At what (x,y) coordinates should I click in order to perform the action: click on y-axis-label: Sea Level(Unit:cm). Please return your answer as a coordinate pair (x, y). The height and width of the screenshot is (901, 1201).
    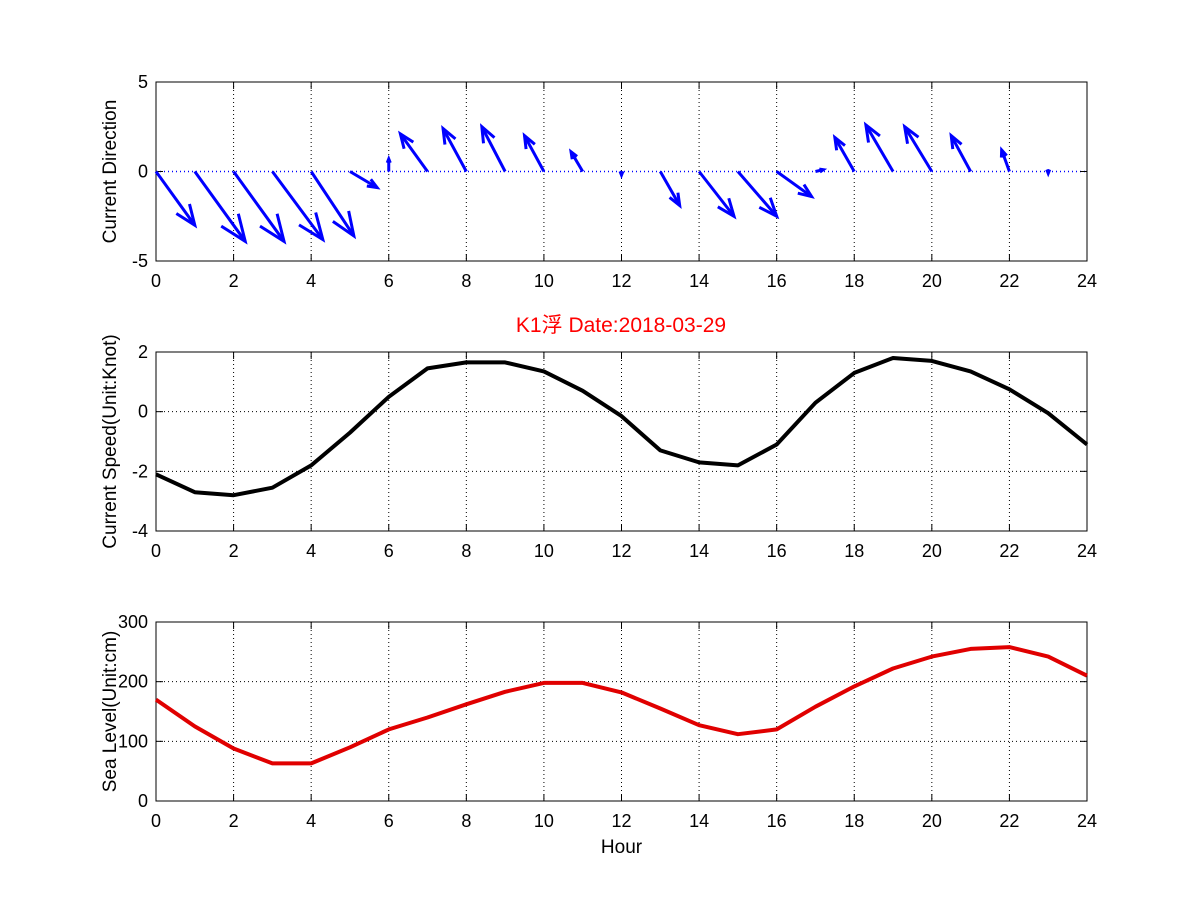
    Looking at the image, I should click on (110, 712).